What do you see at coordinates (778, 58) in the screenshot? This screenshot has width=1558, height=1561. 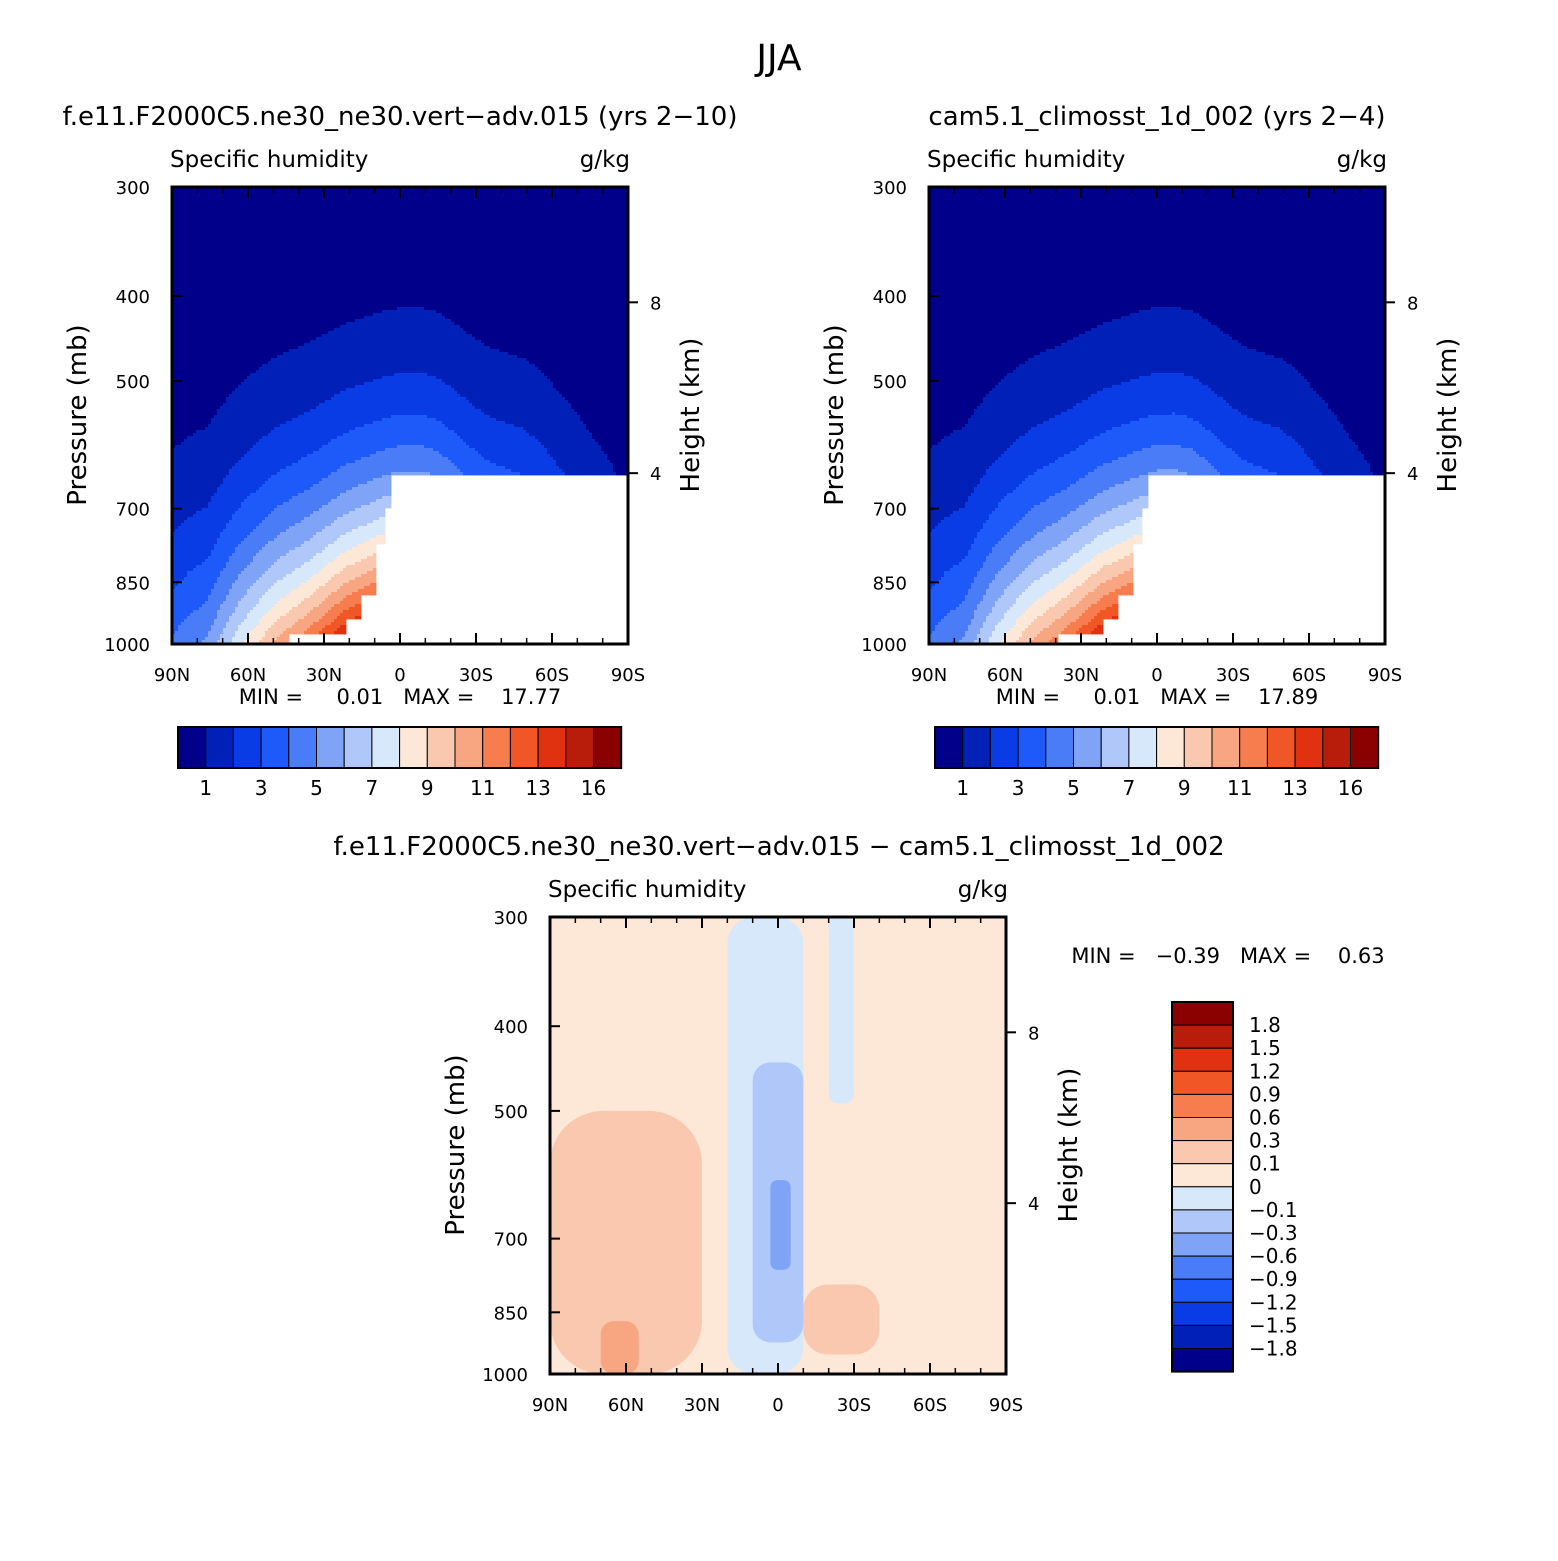 I see `figure-title: JJA` at bounding box center [778, 58].